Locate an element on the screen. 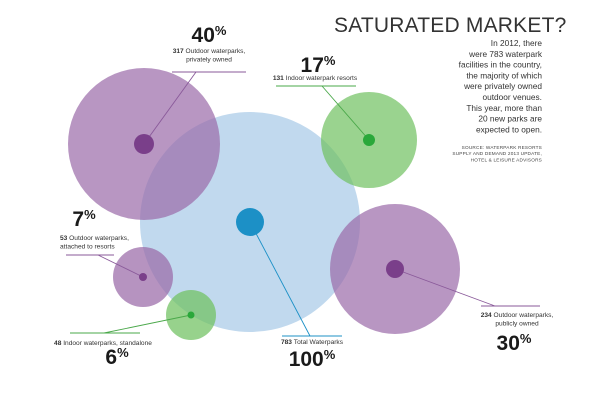 Image resolution: width=600 pixels, height=405 pixels. source-line-1: SUPPLY AND DEMAND 2013 UPDATE, is located at coordinates (497, 153).